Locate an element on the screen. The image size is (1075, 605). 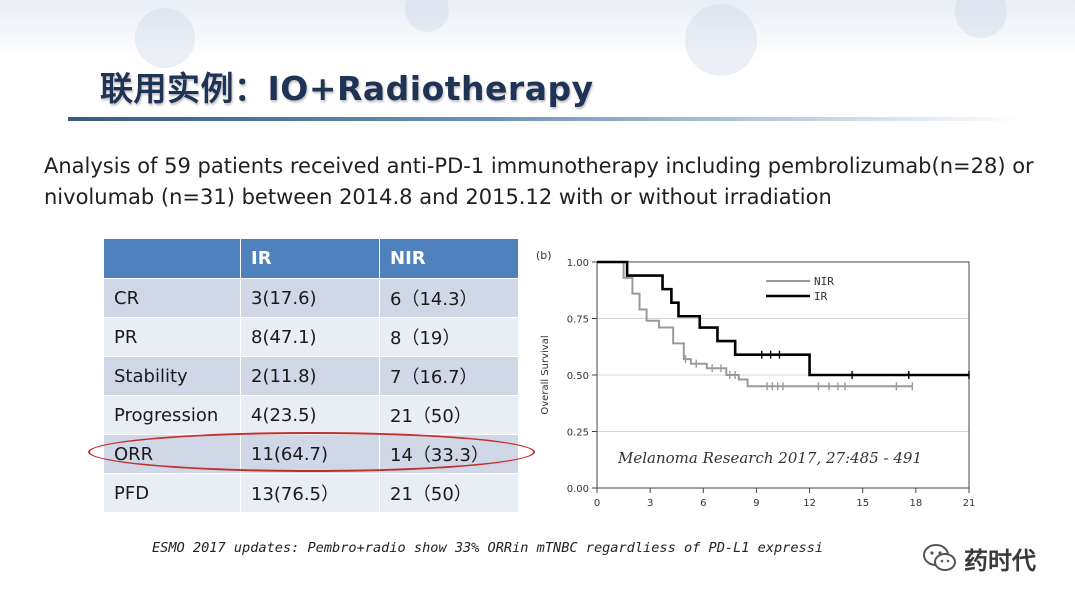
panel-label: (b) is located at coordinates (544, 255).